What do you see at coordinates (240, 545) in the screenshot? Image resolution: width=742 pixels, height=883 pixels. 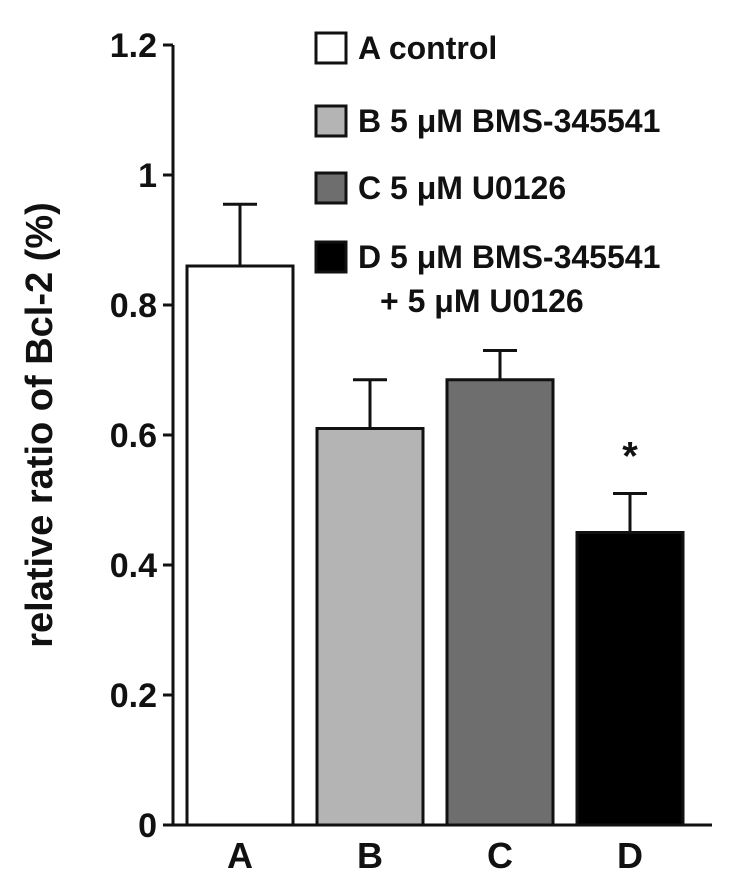 I see `bar-A` at bounding box center [240, 545].